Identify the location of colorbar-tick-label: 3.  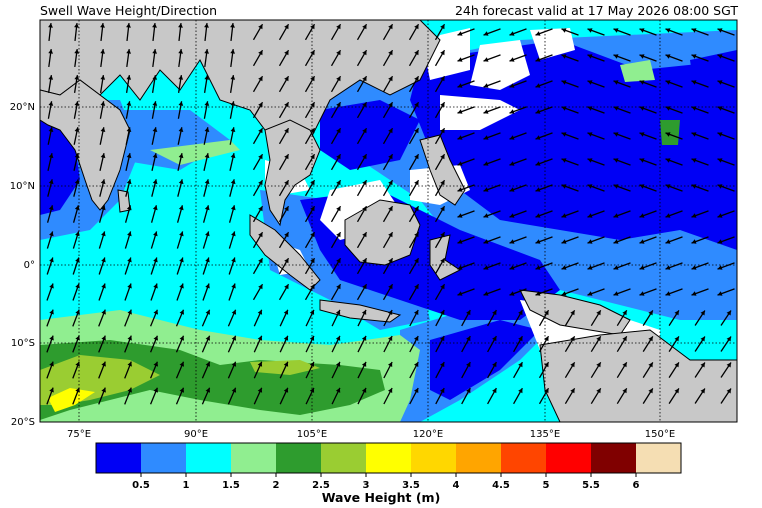
(366, 485).